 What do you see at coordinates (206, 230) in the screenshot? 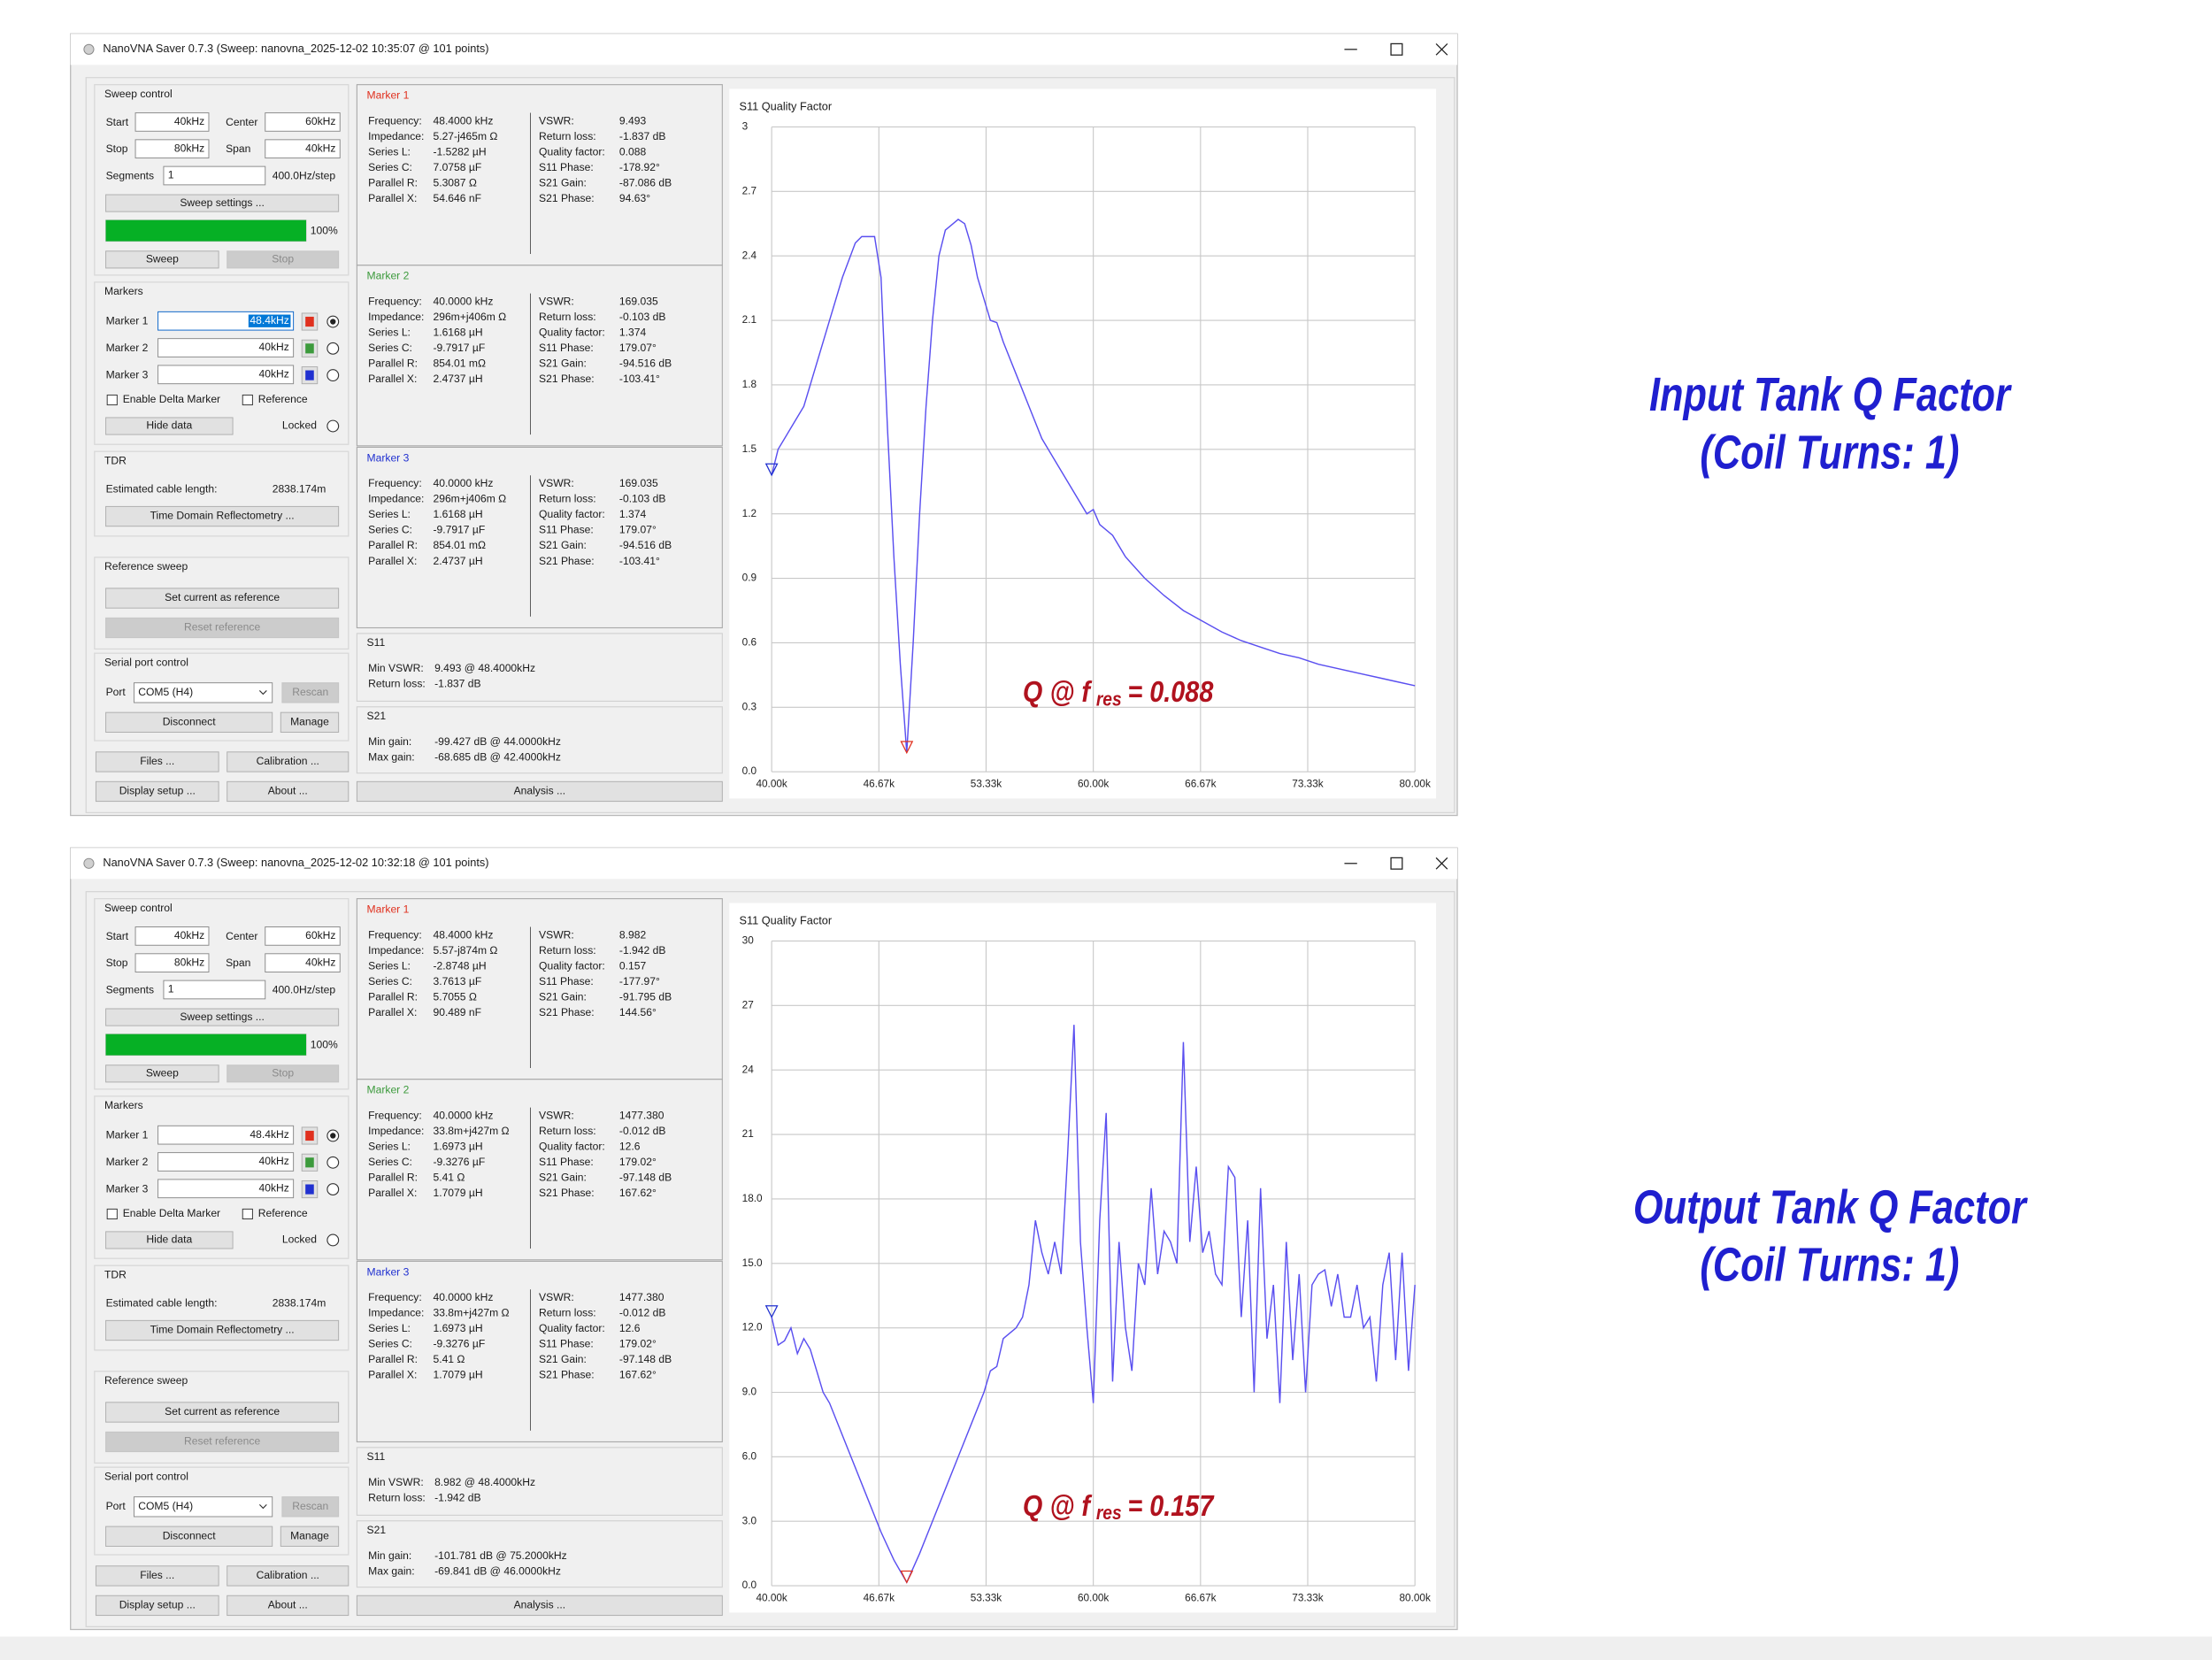
I see `progress-fill` at bounding box center [206, 230].